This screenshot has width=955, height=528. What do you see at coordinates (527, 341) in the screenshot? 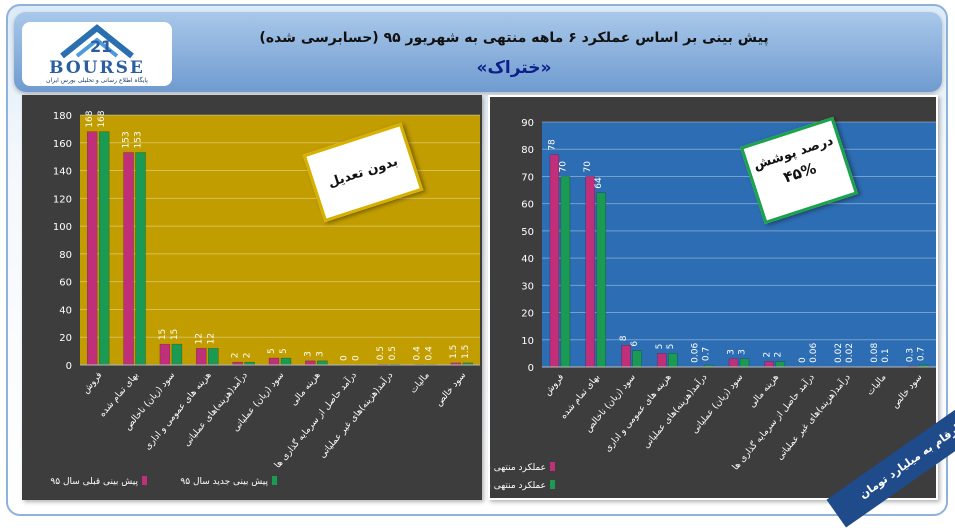
I see `right-y-tick: 10` at bounding box center [527, 341].